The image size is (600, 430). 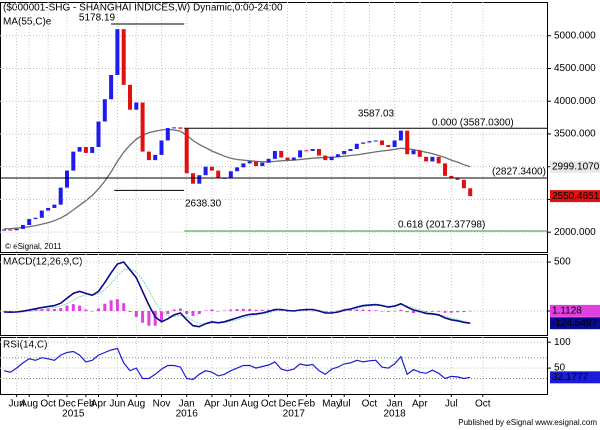 I want to click on y-tick-label: 4000.000, so click(x=575, y=101).